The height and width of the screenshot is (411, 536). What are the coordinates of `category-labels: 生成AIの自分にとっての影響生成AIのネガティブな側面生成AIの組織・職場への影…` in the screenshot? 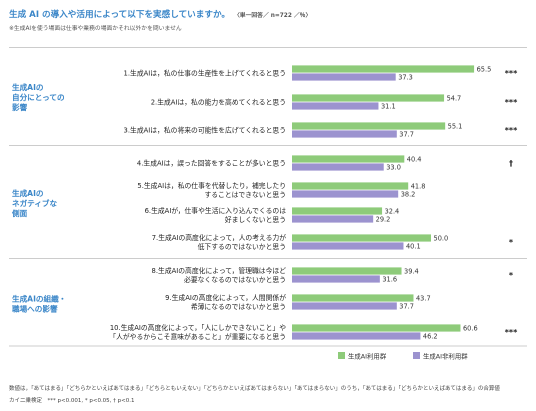 It's located at (38, 198).